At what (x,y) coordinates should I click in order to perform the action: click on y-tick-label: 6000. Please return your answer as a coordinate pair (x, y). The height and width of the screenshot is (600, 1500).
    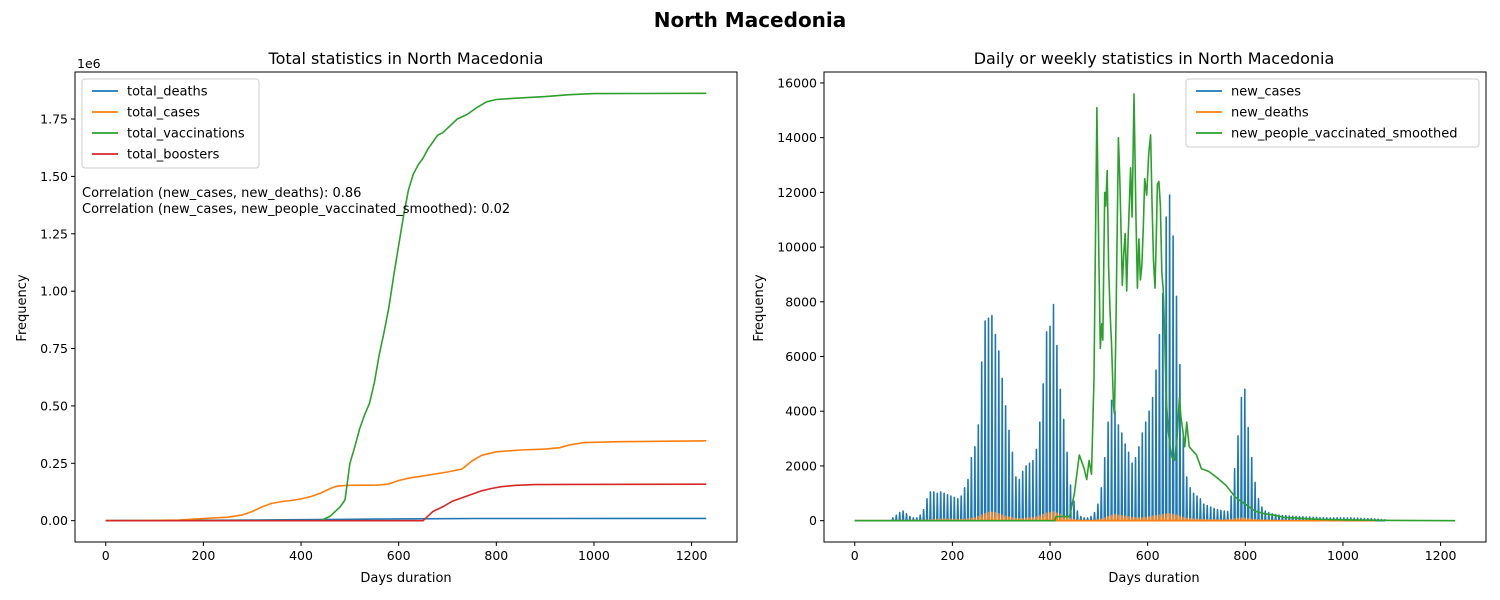
    Looking at the image, I should click on (801, 356).